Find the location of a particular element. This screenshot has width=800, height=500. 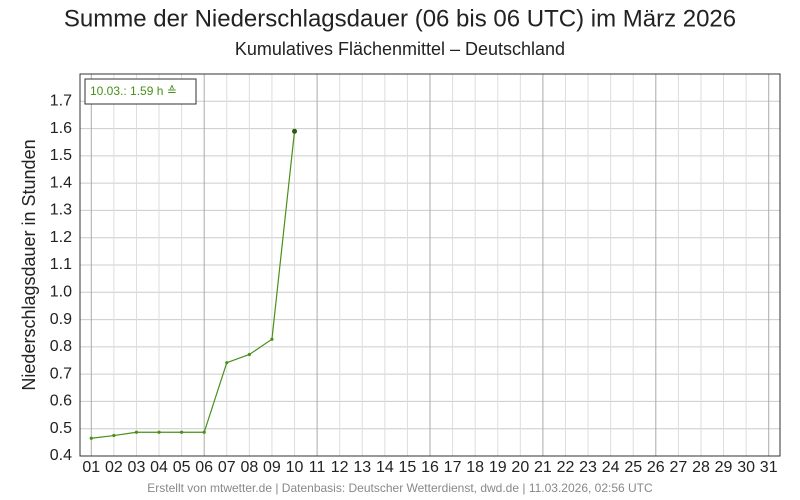

x-tick-label: 18 is located at coordinates (475, 467).